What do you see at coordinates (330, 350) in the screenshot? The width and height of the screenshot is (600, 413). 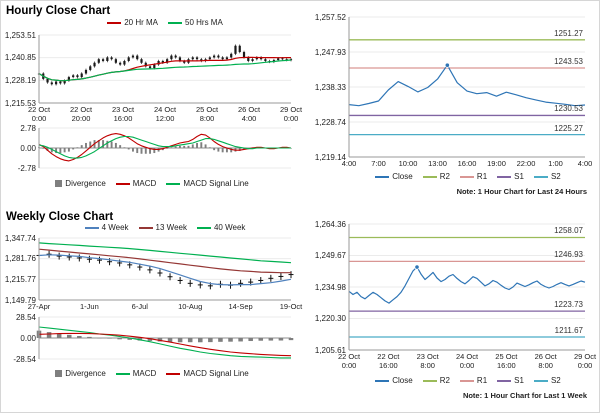 I see `weekly-sr-y-tick: 1,205.61` at bounding box center [330, 350].